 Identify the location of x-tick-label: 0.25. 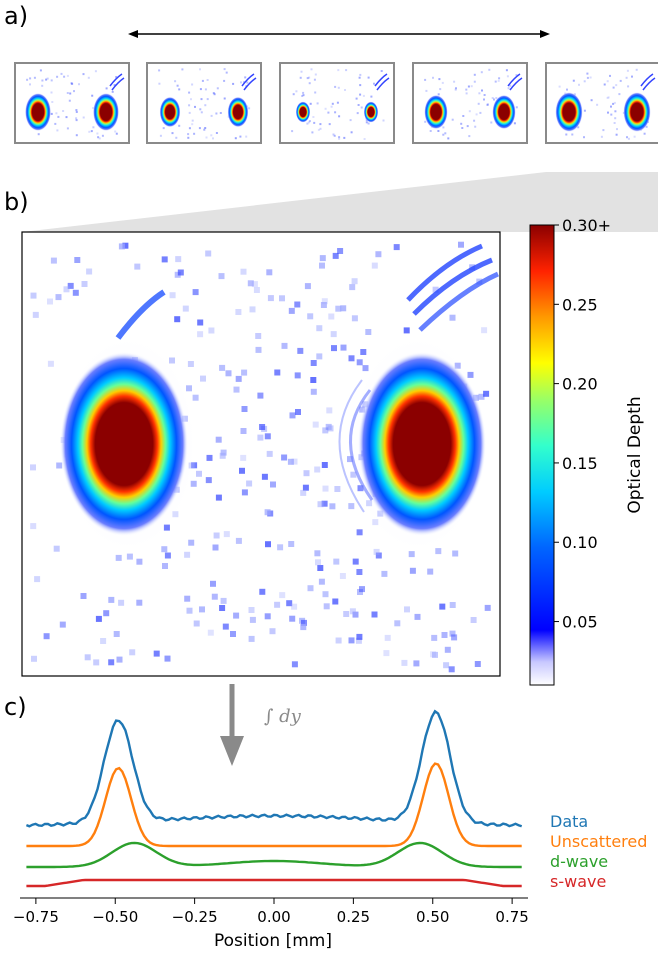
(353, 917).